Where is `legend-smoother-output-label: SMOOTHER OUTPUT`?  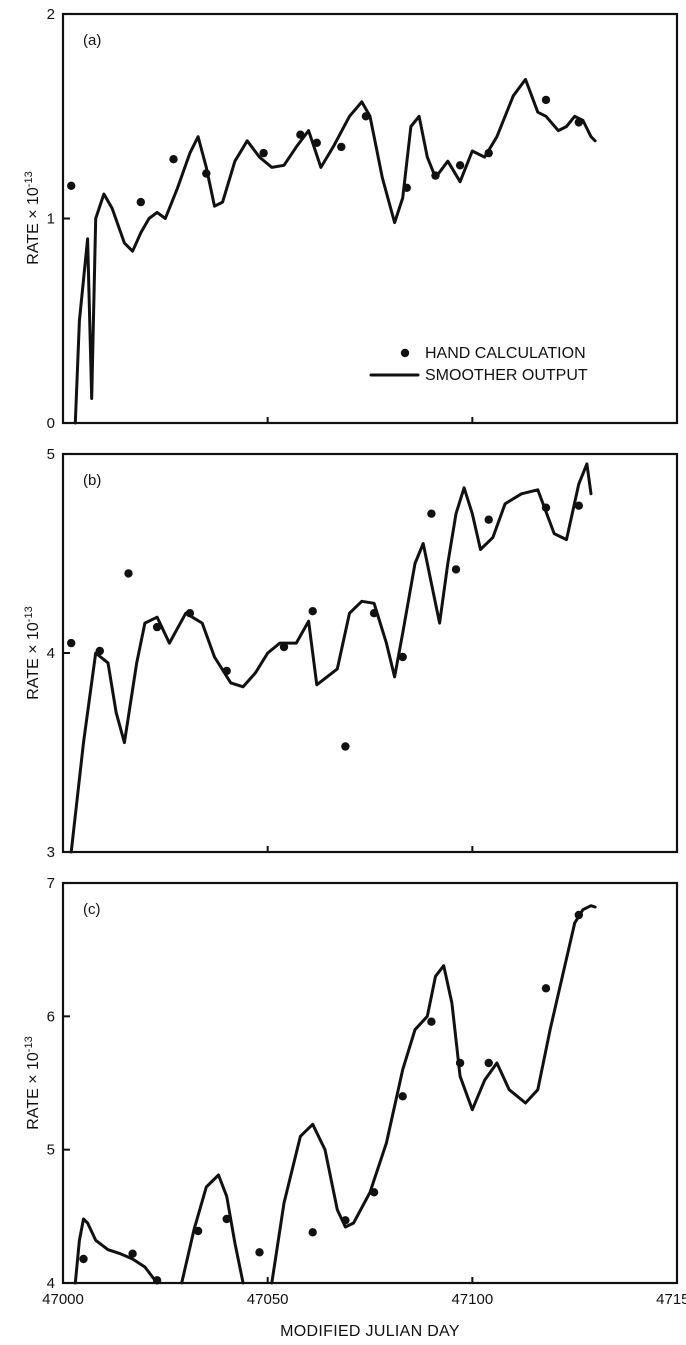 legend-smoother-output-label: SMOOTHER OUTPUT is located at coordinates (506, 375).